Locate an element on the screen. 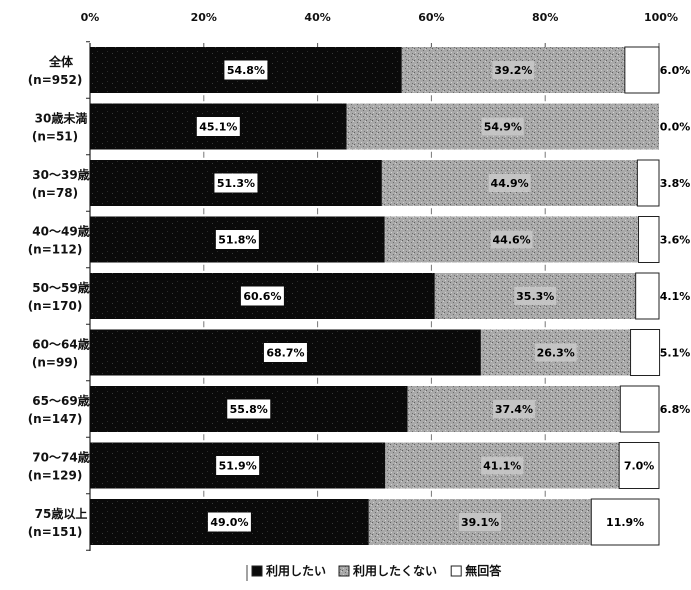 The width and height of the screenshot is (691, 590). category-label: 30歳未満 is located at coordinates (61, 118).